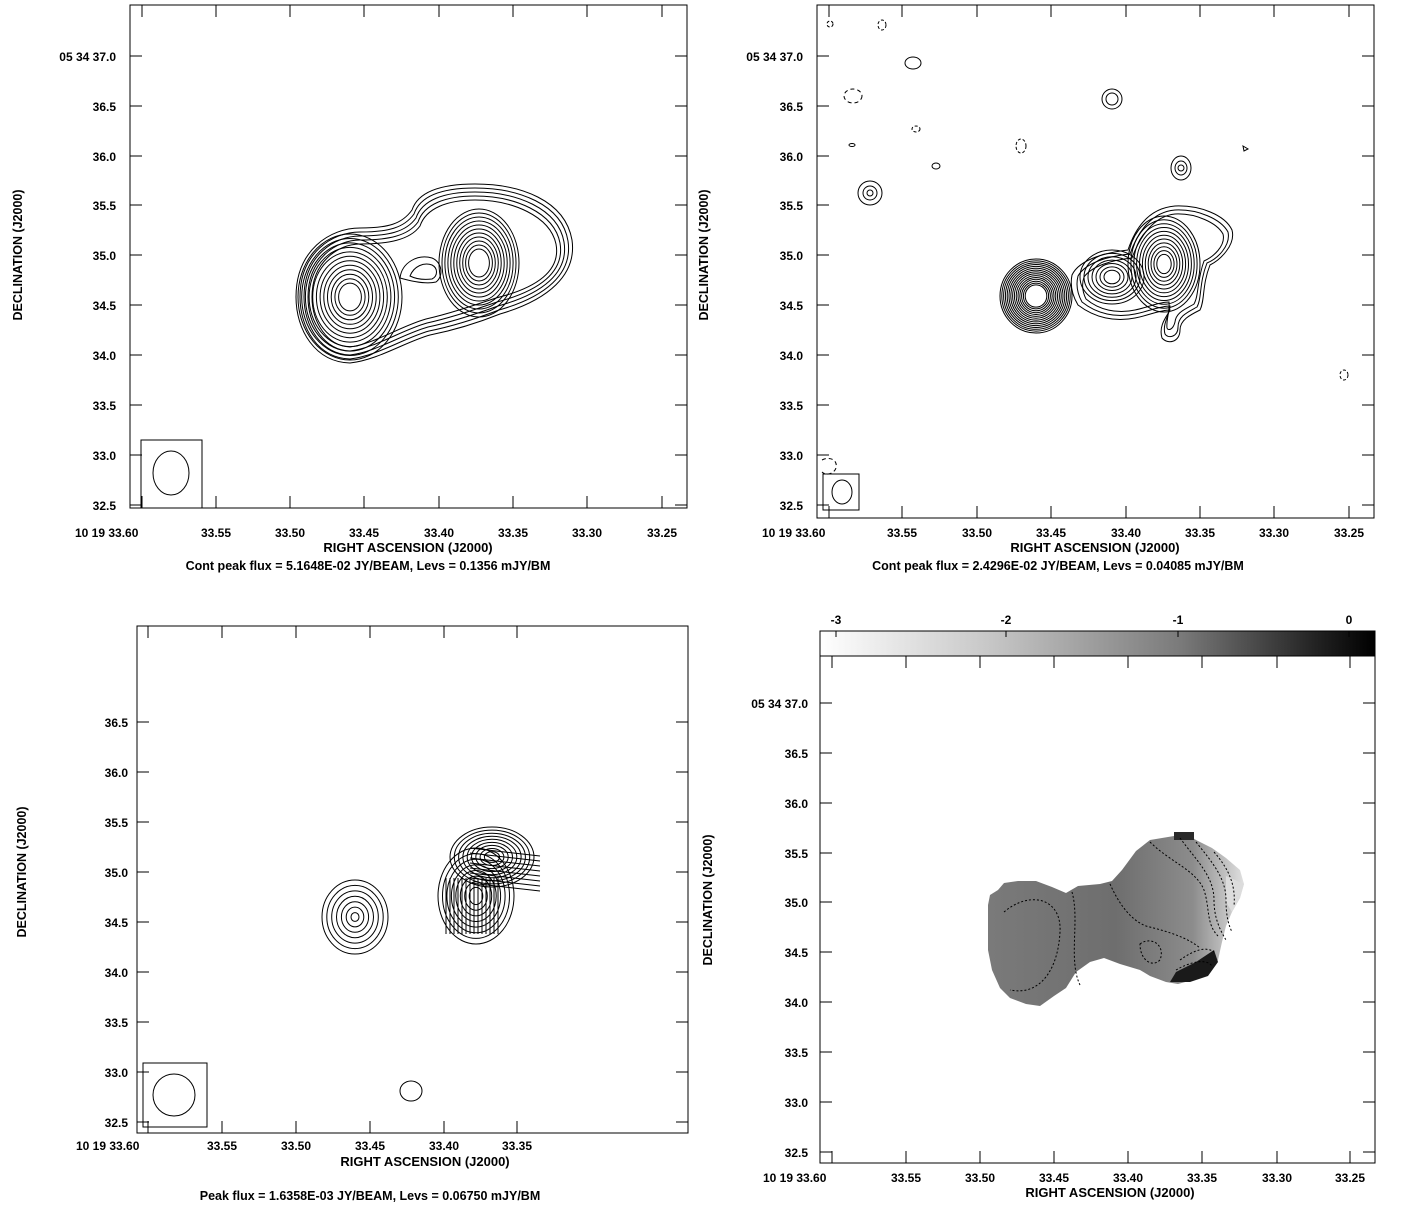 The height and width of the screenshot is (1209, 1404). I want to click on beam-box, so click(175, 1095).